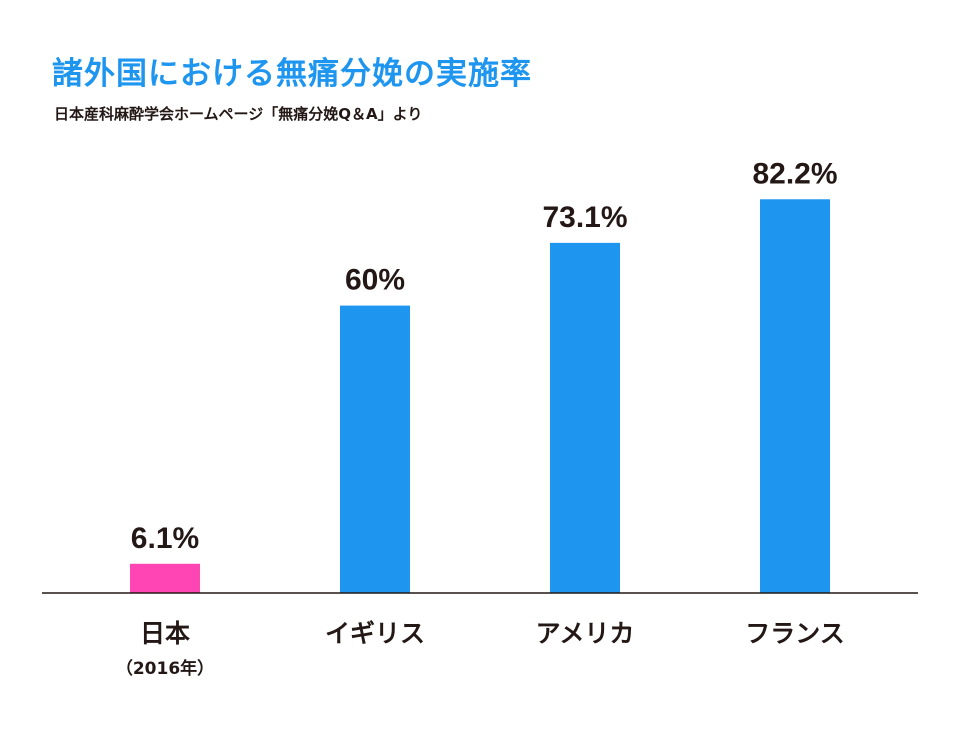  What do you see at coordinates (585, 633) in the screenshot?
I see `category-label-3: アメリカ` at bounding box center [585, 633].